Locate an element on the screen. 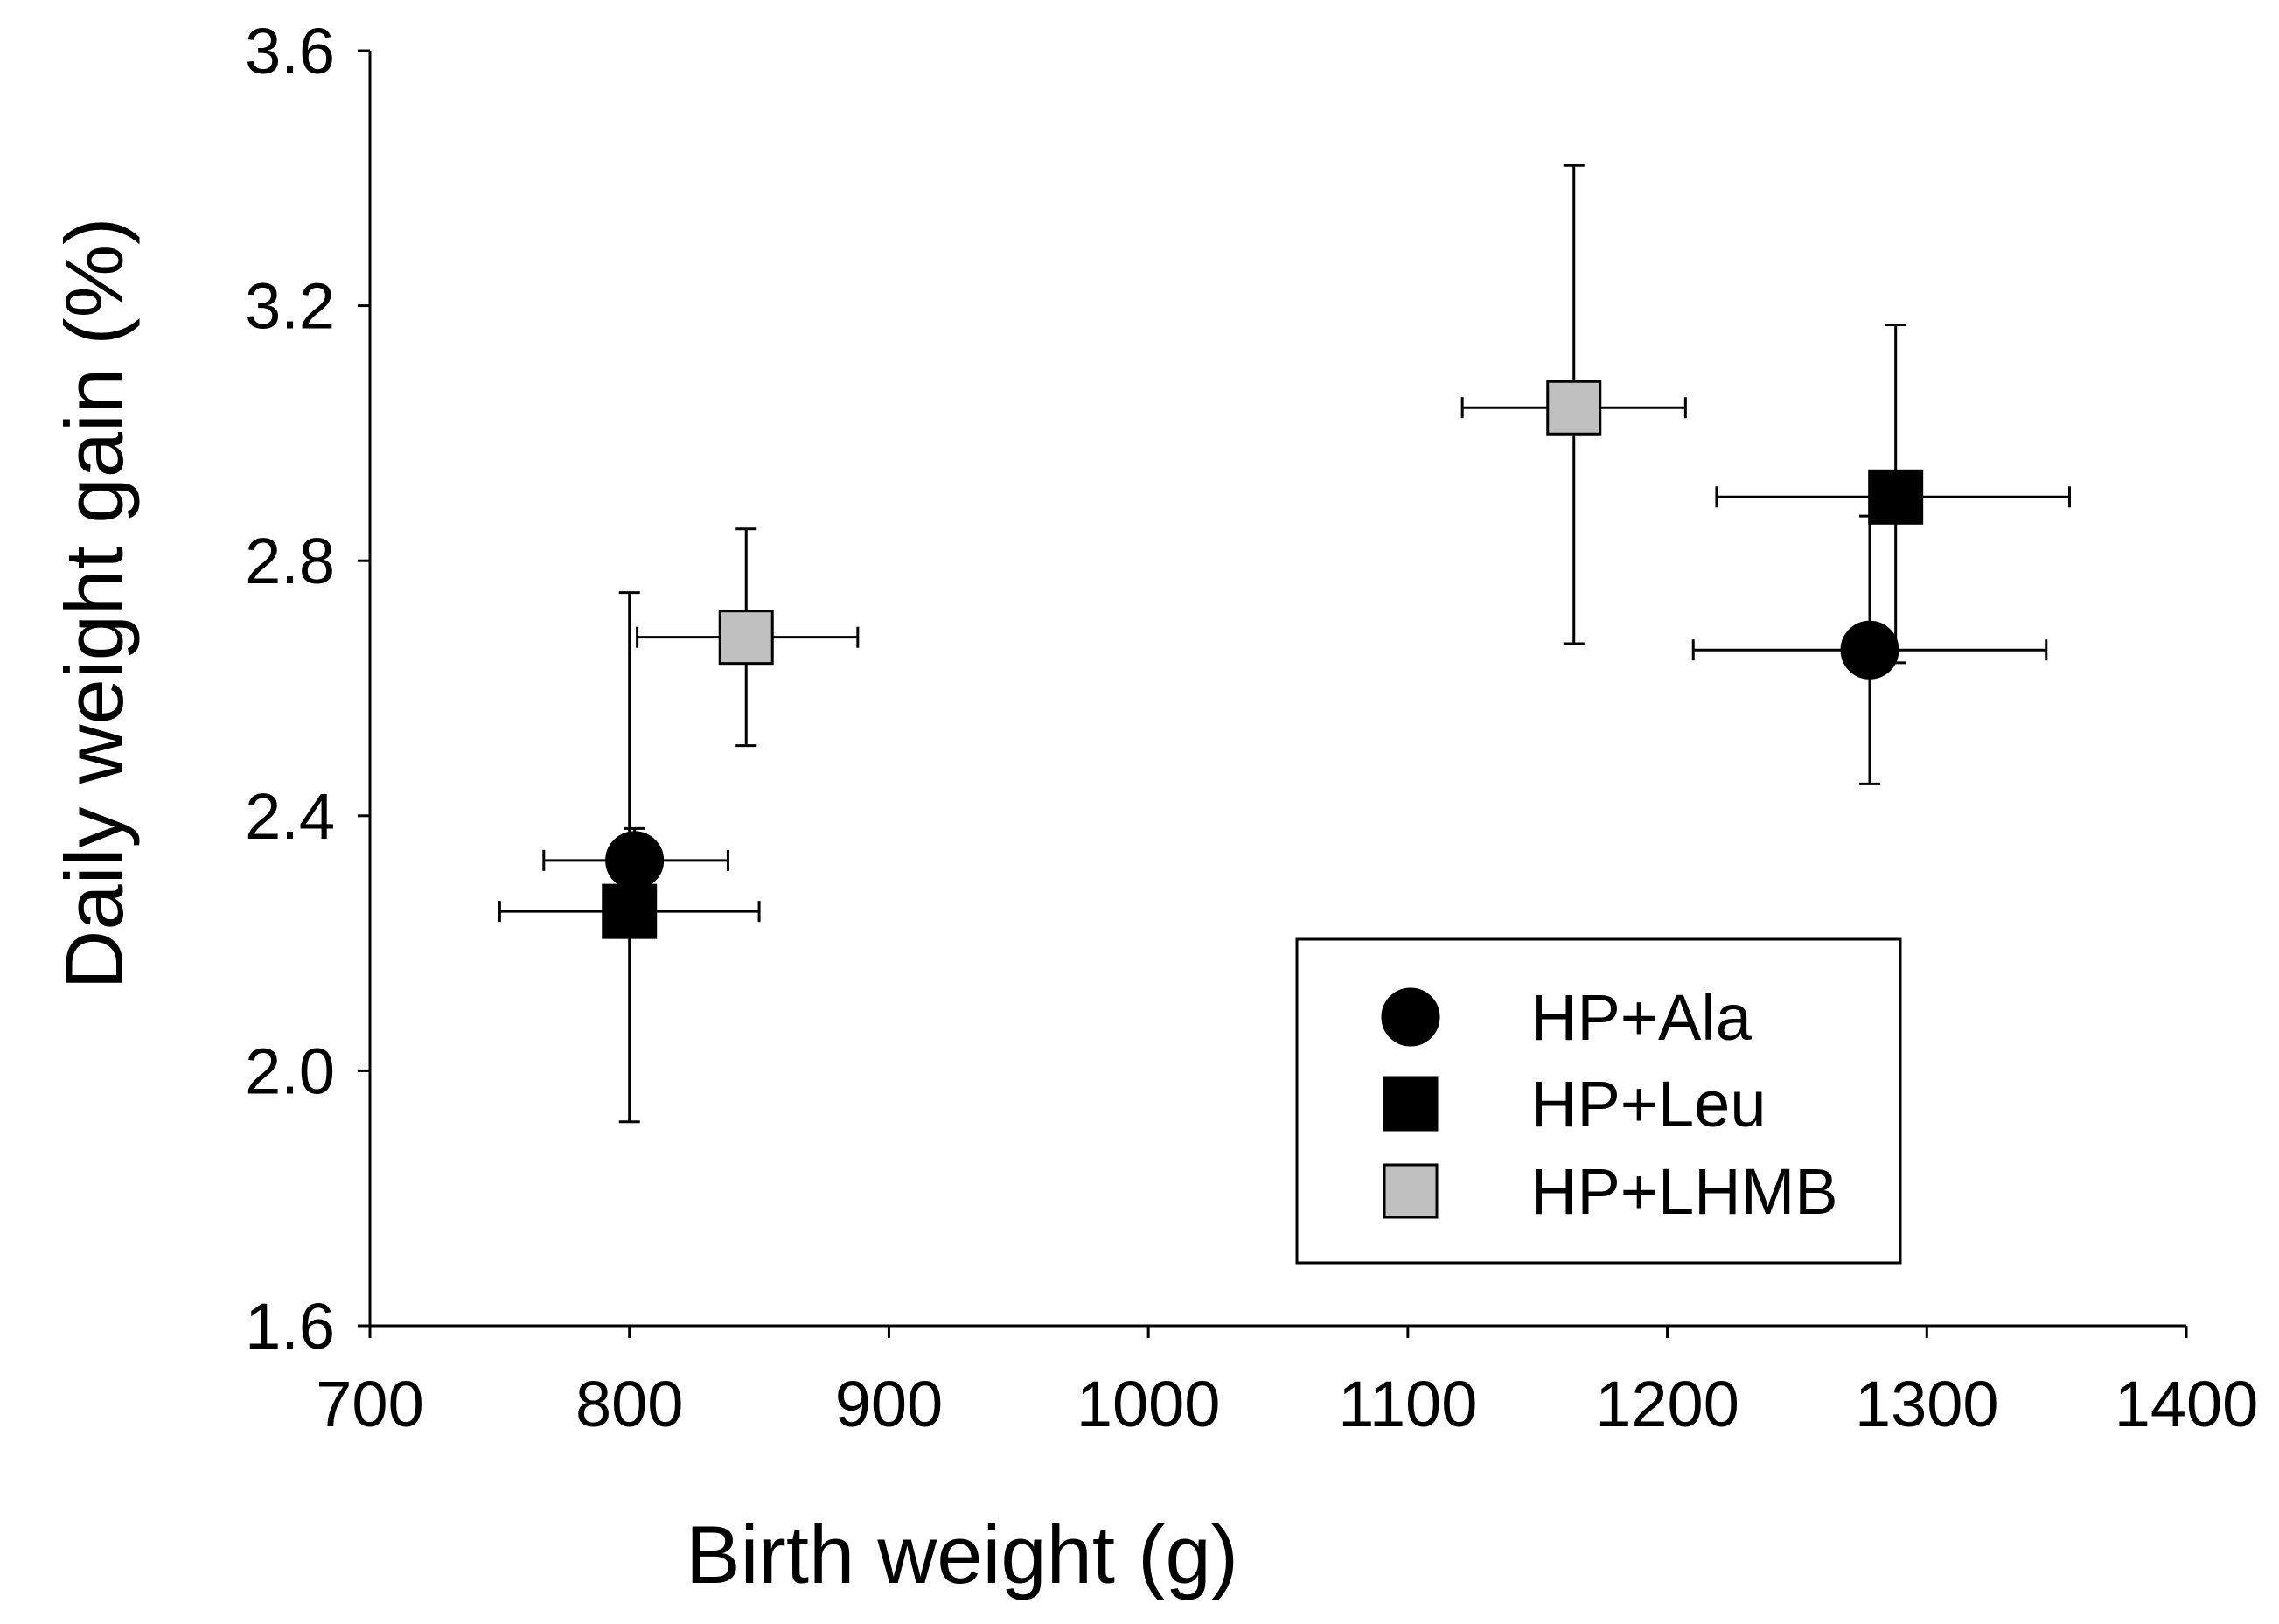 The width and height of the screenshot is (2279, 1624). x-tick-label: 700 is located at coordinates (369, 1404).